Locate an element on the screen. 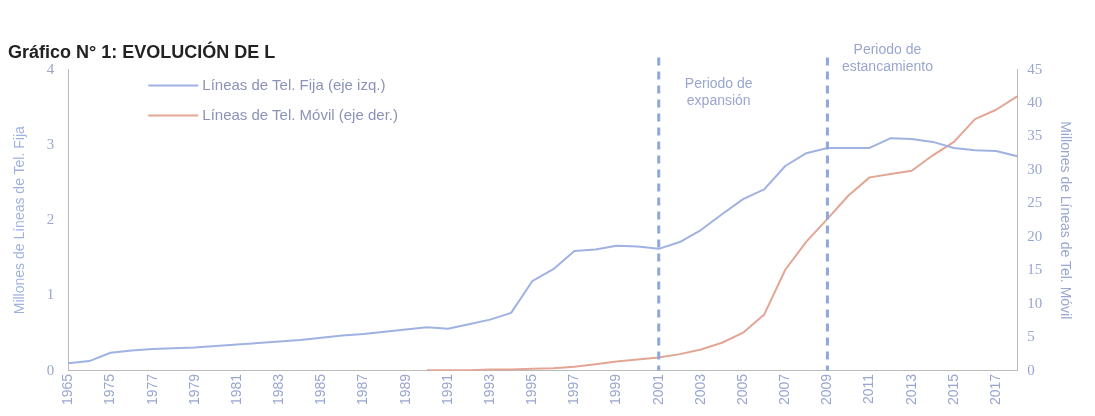 Image resolution: width=1095 pixels, height=416 pixels. x-tick-label: 2017 is located at coordinates (994, 389).